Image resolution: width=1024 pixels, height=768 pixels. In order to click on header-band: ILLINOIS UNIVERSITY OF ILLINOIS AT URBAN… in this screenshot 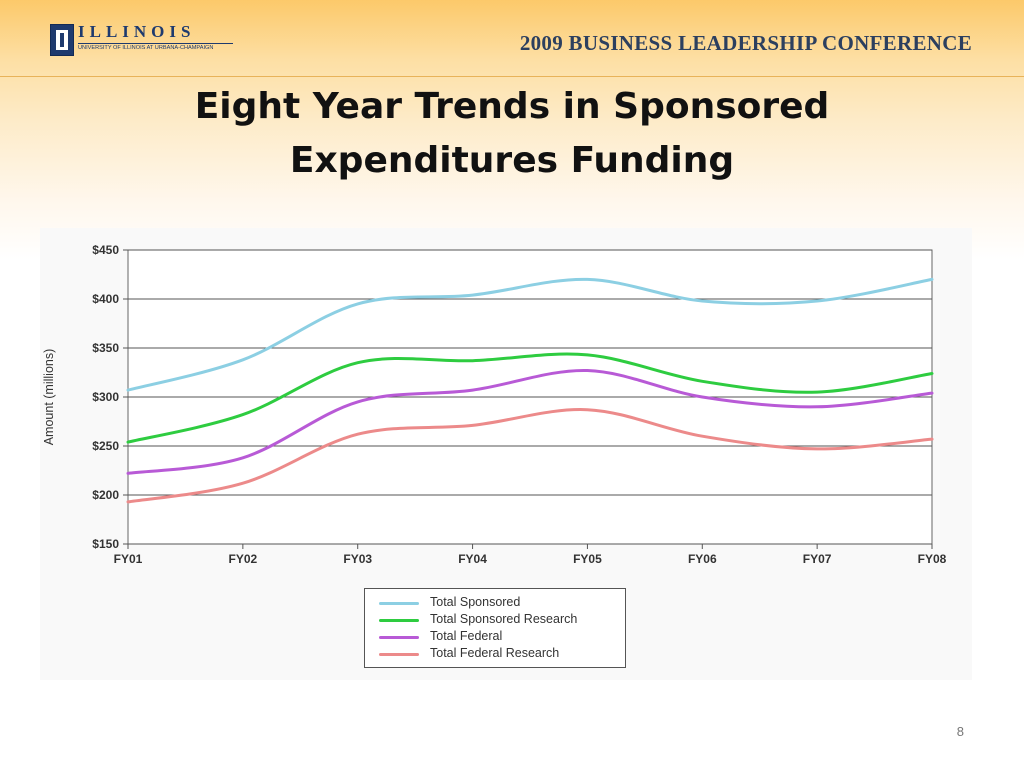, I will do `click(512, 38)`.